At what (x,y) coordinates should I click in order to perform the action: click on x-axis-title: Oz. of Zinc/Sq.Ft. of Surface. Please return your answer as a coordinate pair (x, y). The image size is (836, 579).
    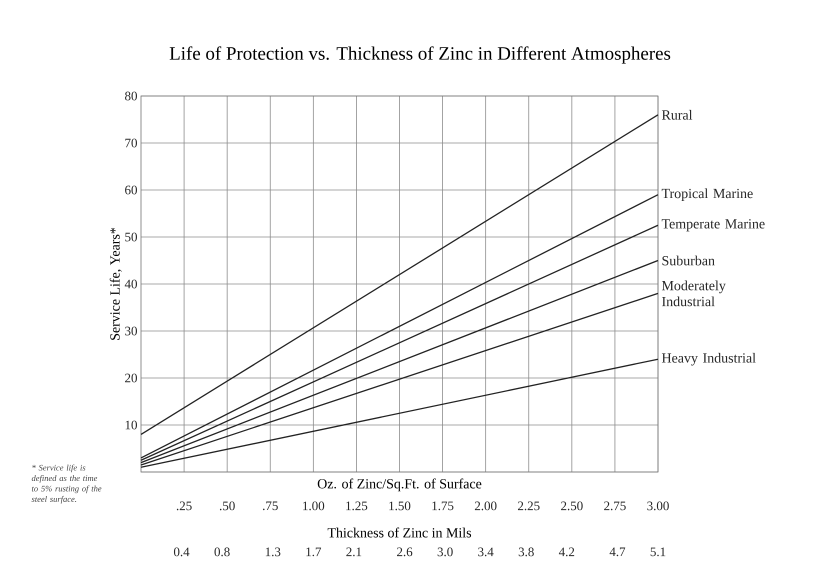
    Looking at the image, I should click on (400, 485).